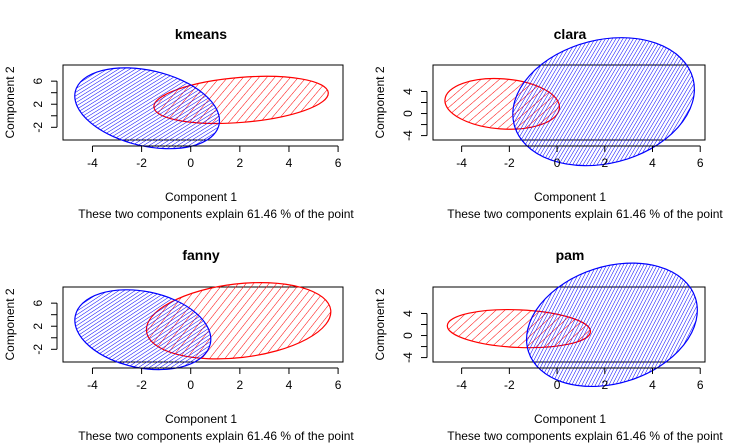  What do you see at coordinates (570, 255) in the screenshot?
I see `panel-title: pam` at bounding box center [570, 255].